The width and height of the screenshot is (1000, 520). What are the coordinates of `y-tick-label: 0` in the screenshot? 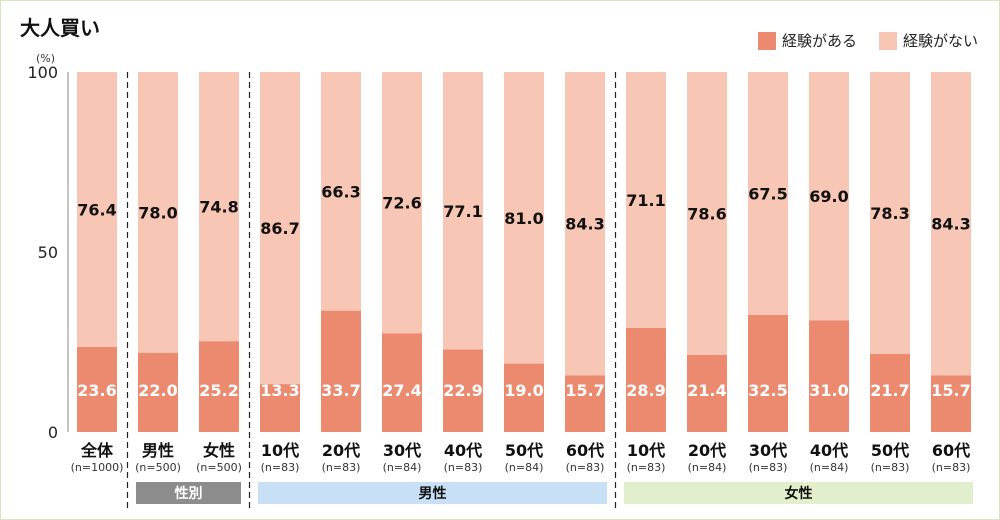 It's located at (53, 432).